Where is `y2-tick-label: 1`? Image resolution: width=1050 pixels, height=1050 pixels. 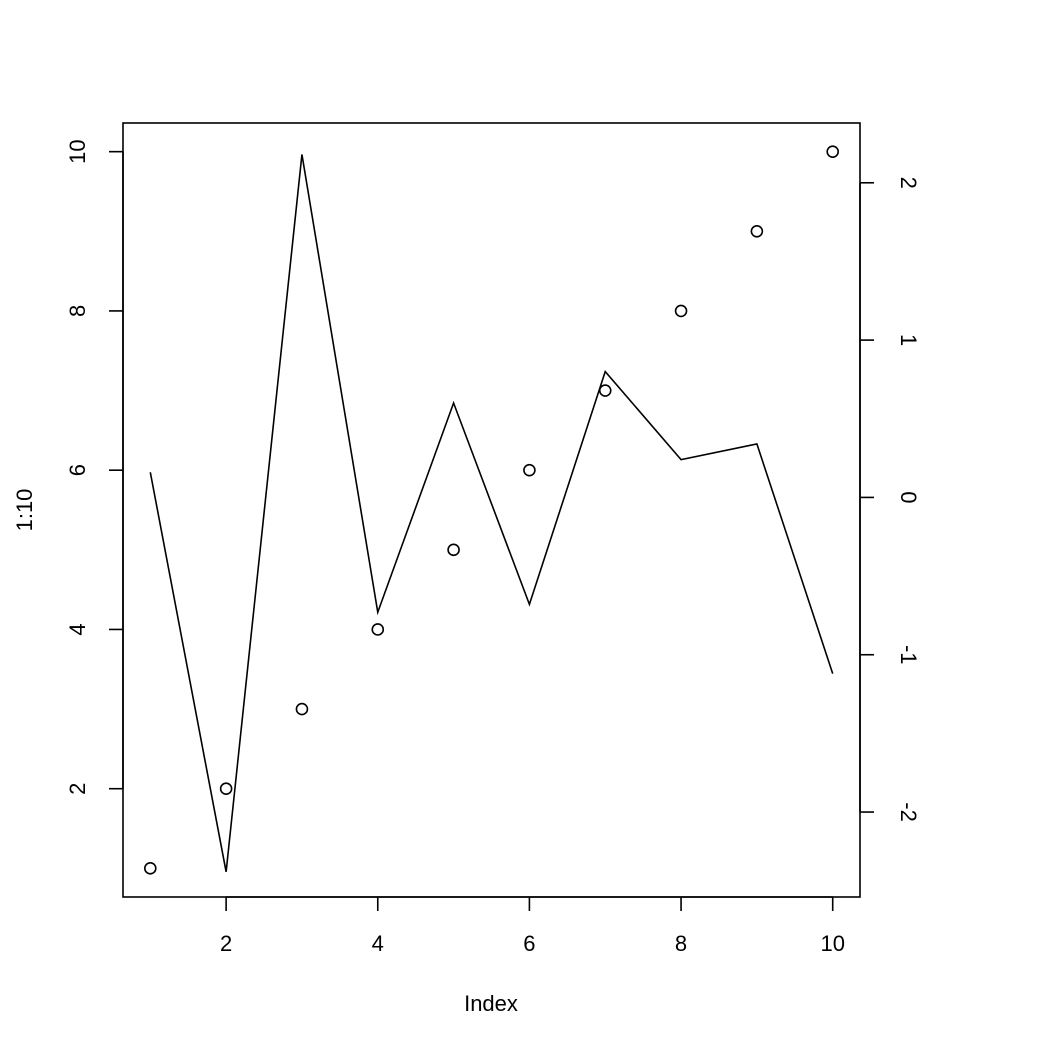
y2-tick-label: 1 is located at coordinates (908, 340).